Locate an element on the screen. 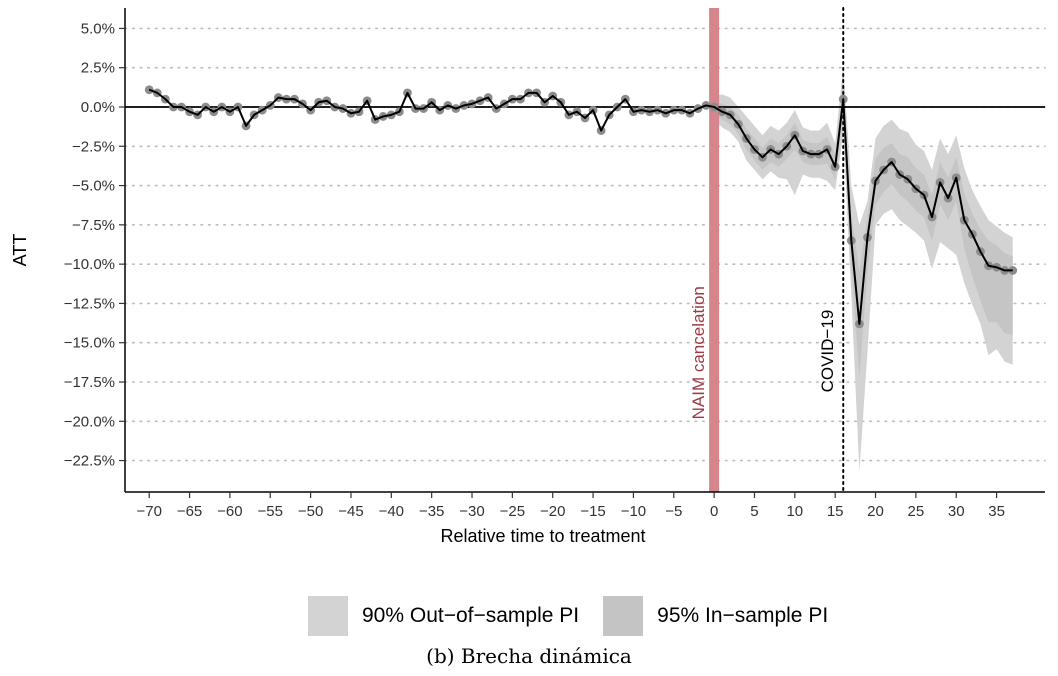 This screenshot has width=1058, height=676. y-tick-label: −10.0% is located at coordinates (89, 264).